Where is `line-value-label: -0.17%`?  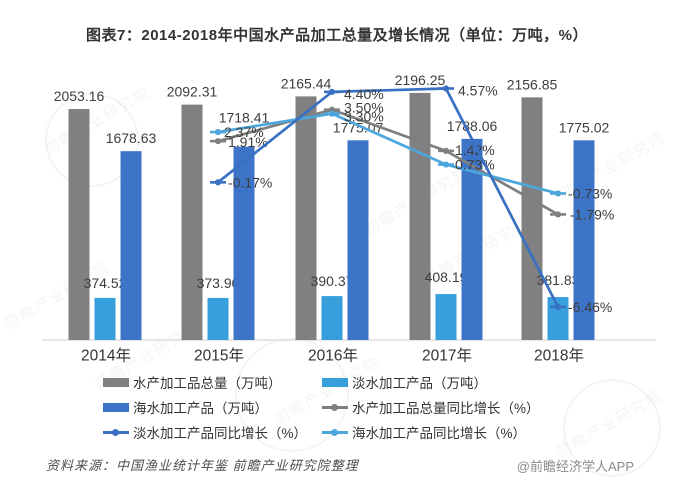
line-value-label: -0.17% is located at coordinates (250, 182).